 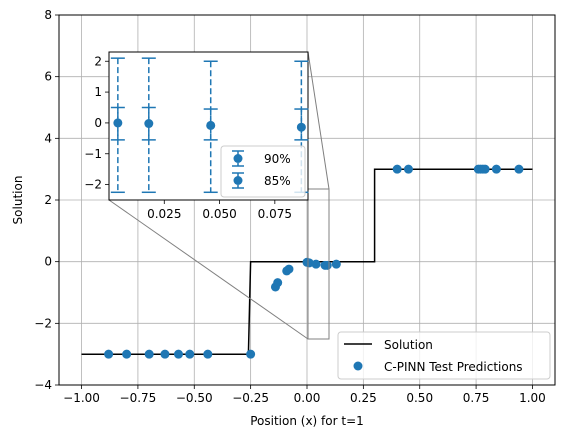 I want to click on inset-legend: 90% 85%, so click(x=263, y=171).